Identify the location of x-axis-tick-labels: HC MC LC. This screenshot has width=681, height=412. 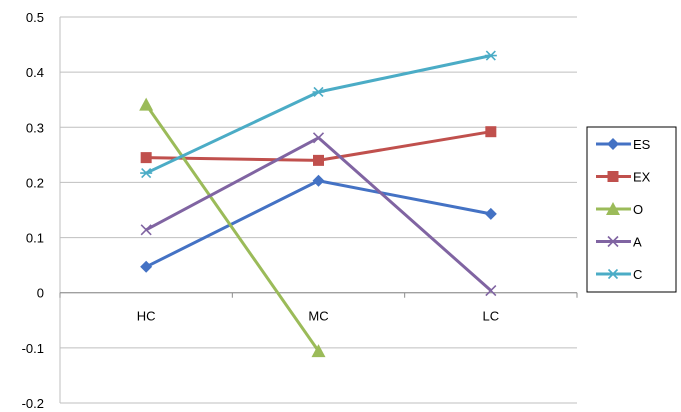
(318, 316).